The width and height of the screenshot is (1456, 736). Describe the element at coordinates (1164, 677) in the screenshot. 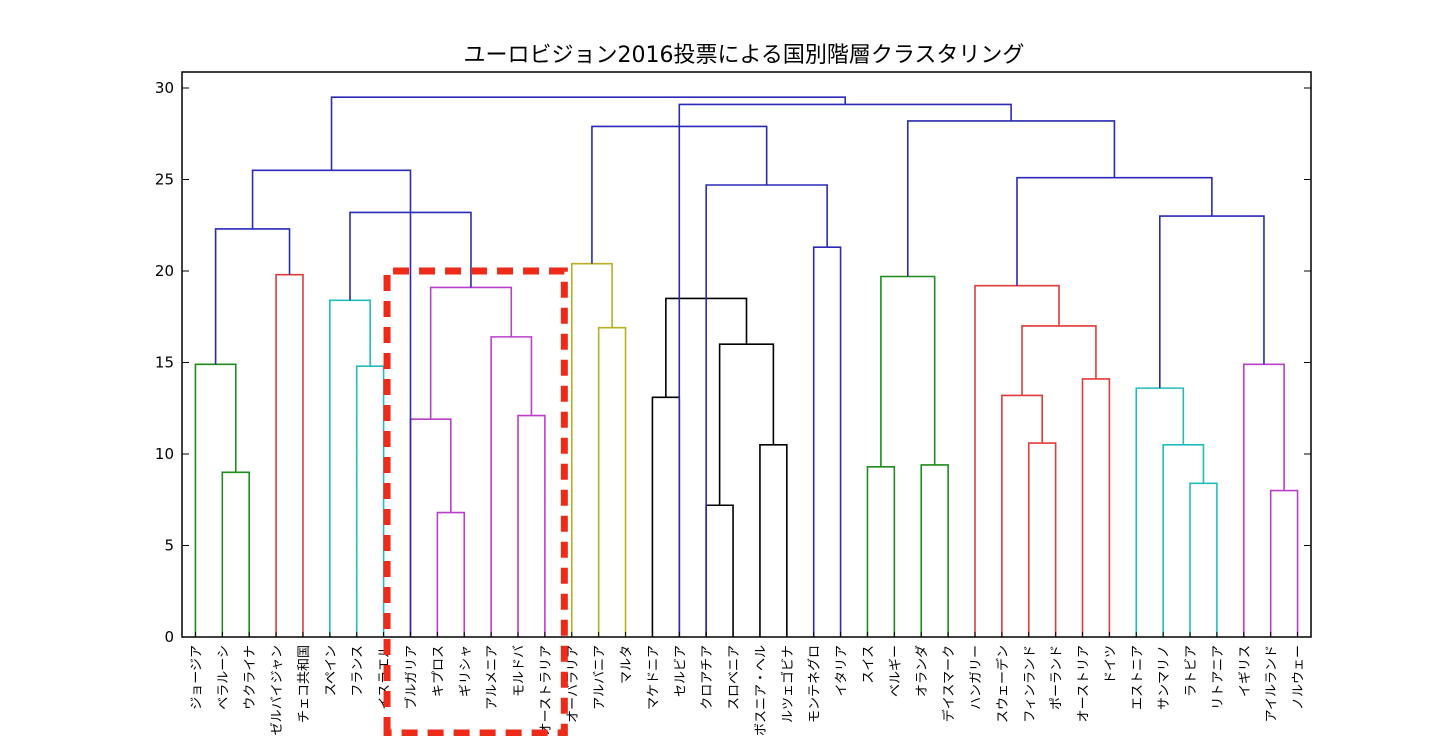

I see `leaf-label-36: サンマリノ` at that location.